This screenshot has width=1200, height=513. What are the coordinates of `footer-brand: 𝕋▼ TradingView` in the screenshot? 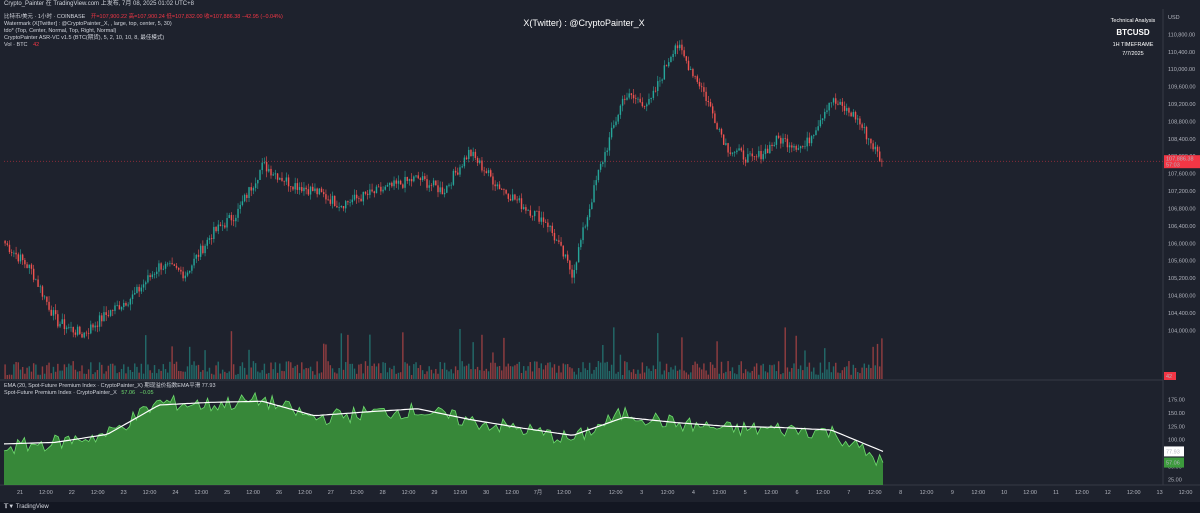 It's located at (600, 507).